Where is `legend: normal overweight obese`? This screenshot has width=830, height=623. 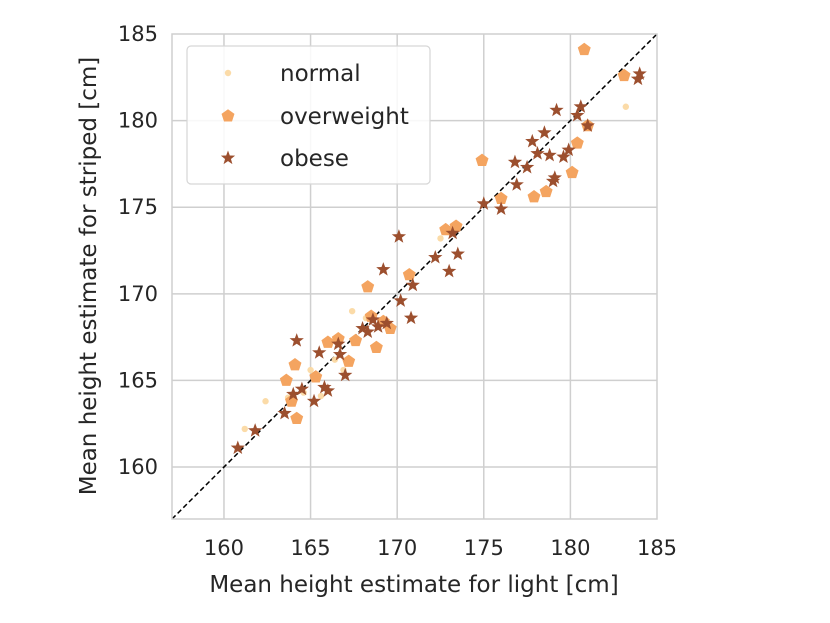
legend: normal overweight obese is located at coordinates (308, 115).